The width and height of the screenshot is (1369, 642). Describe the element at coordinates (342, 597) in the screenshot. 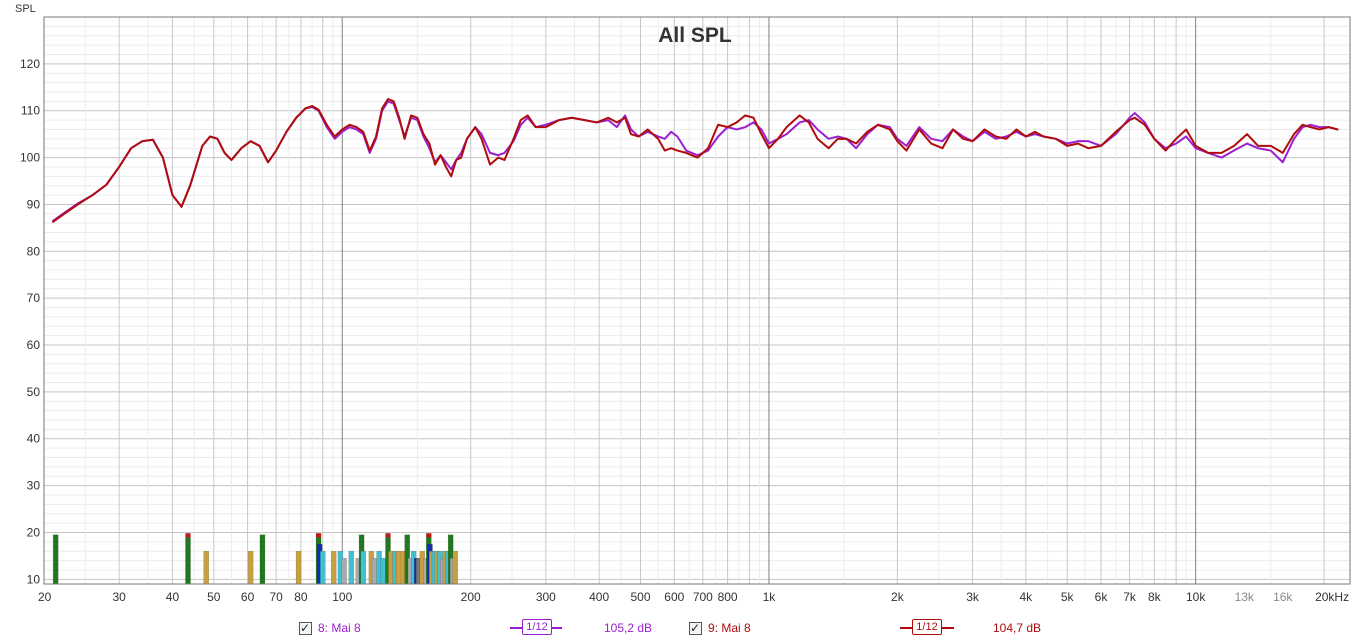

I see `x-tick-label: 100` at that location.